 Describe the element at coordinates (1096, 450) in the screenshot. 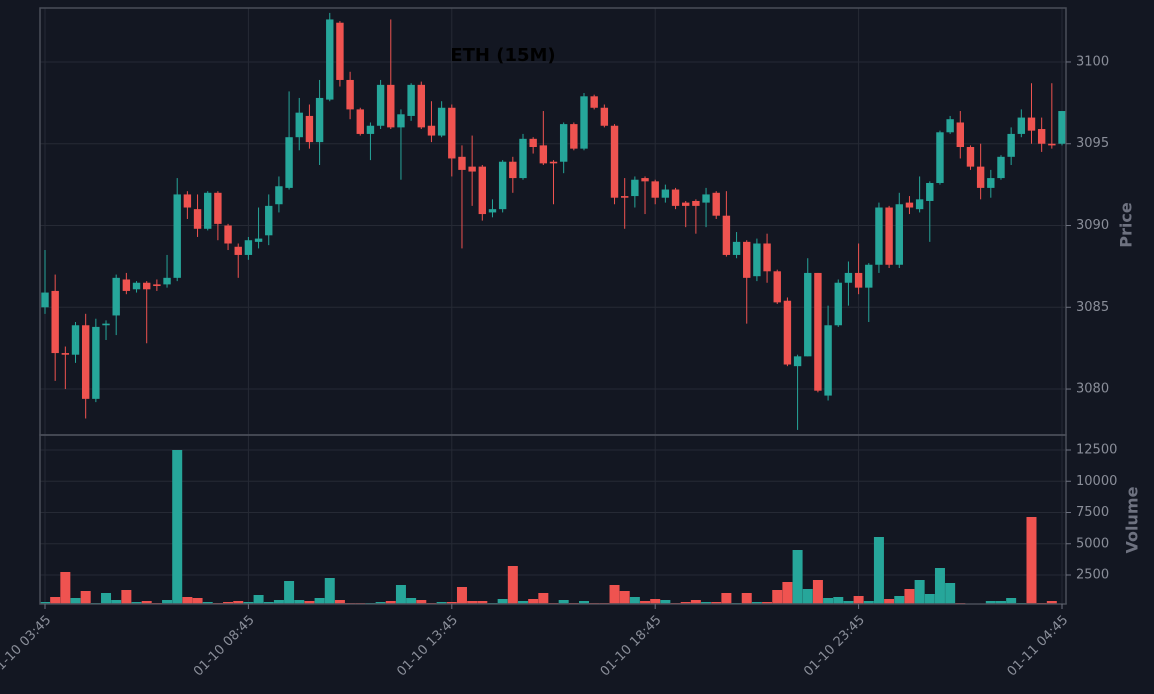

I see `volume-tick-label: 12500` at that location.